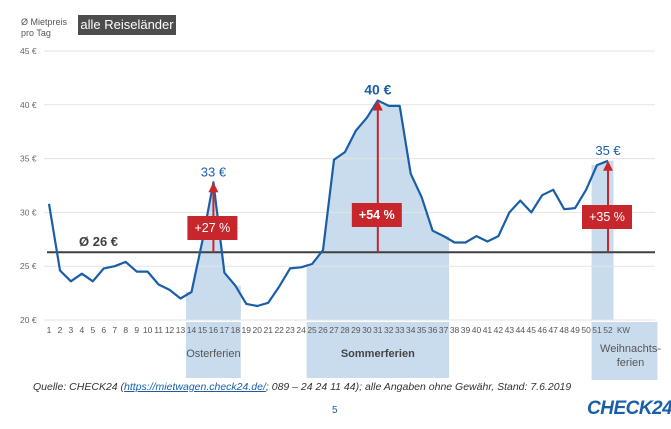  Describe the element at coordinates (575, 330) in the screenshot. I see `x-tick-label: 49` at that location.